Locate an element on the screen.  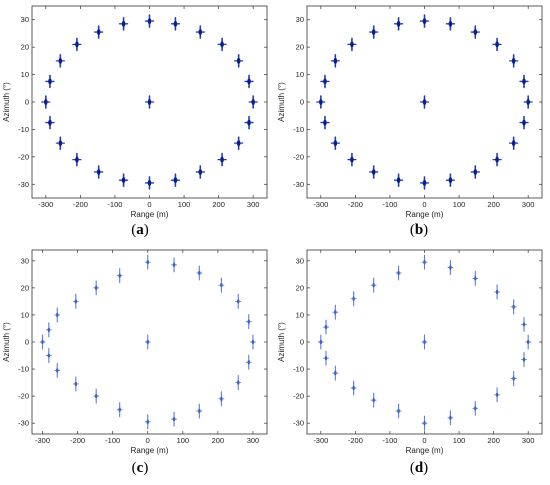
y-tick-label: 0 is located at coordinates (27, 102).